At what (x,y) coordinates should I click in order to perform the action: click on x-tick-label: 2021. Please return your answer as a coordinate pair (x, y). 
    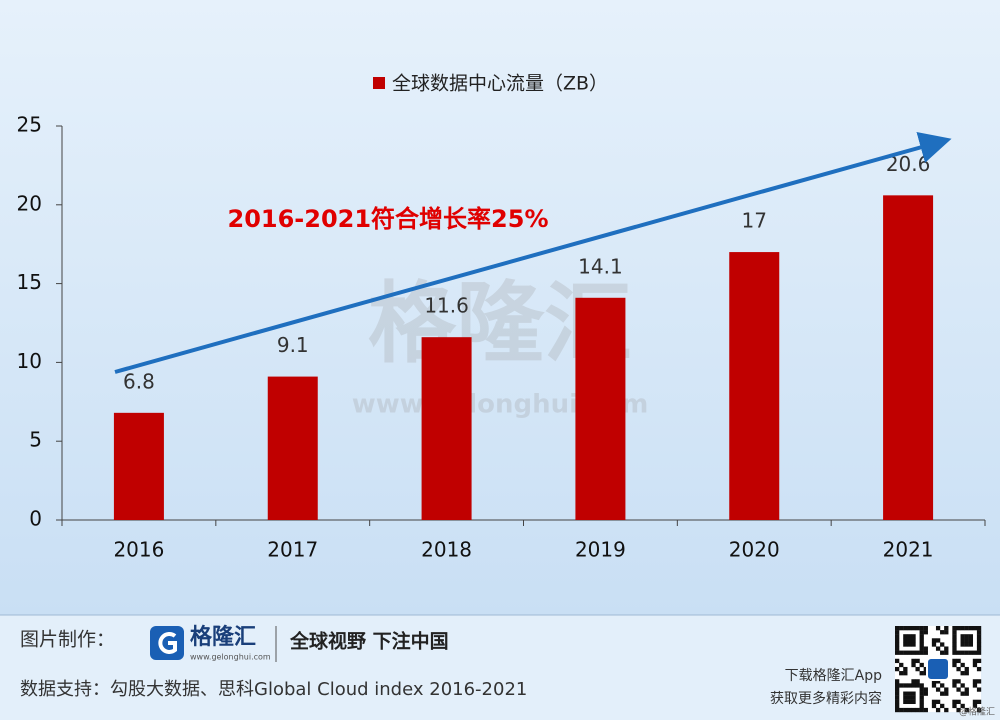
    Looking at the image, I should click on (908, 550).